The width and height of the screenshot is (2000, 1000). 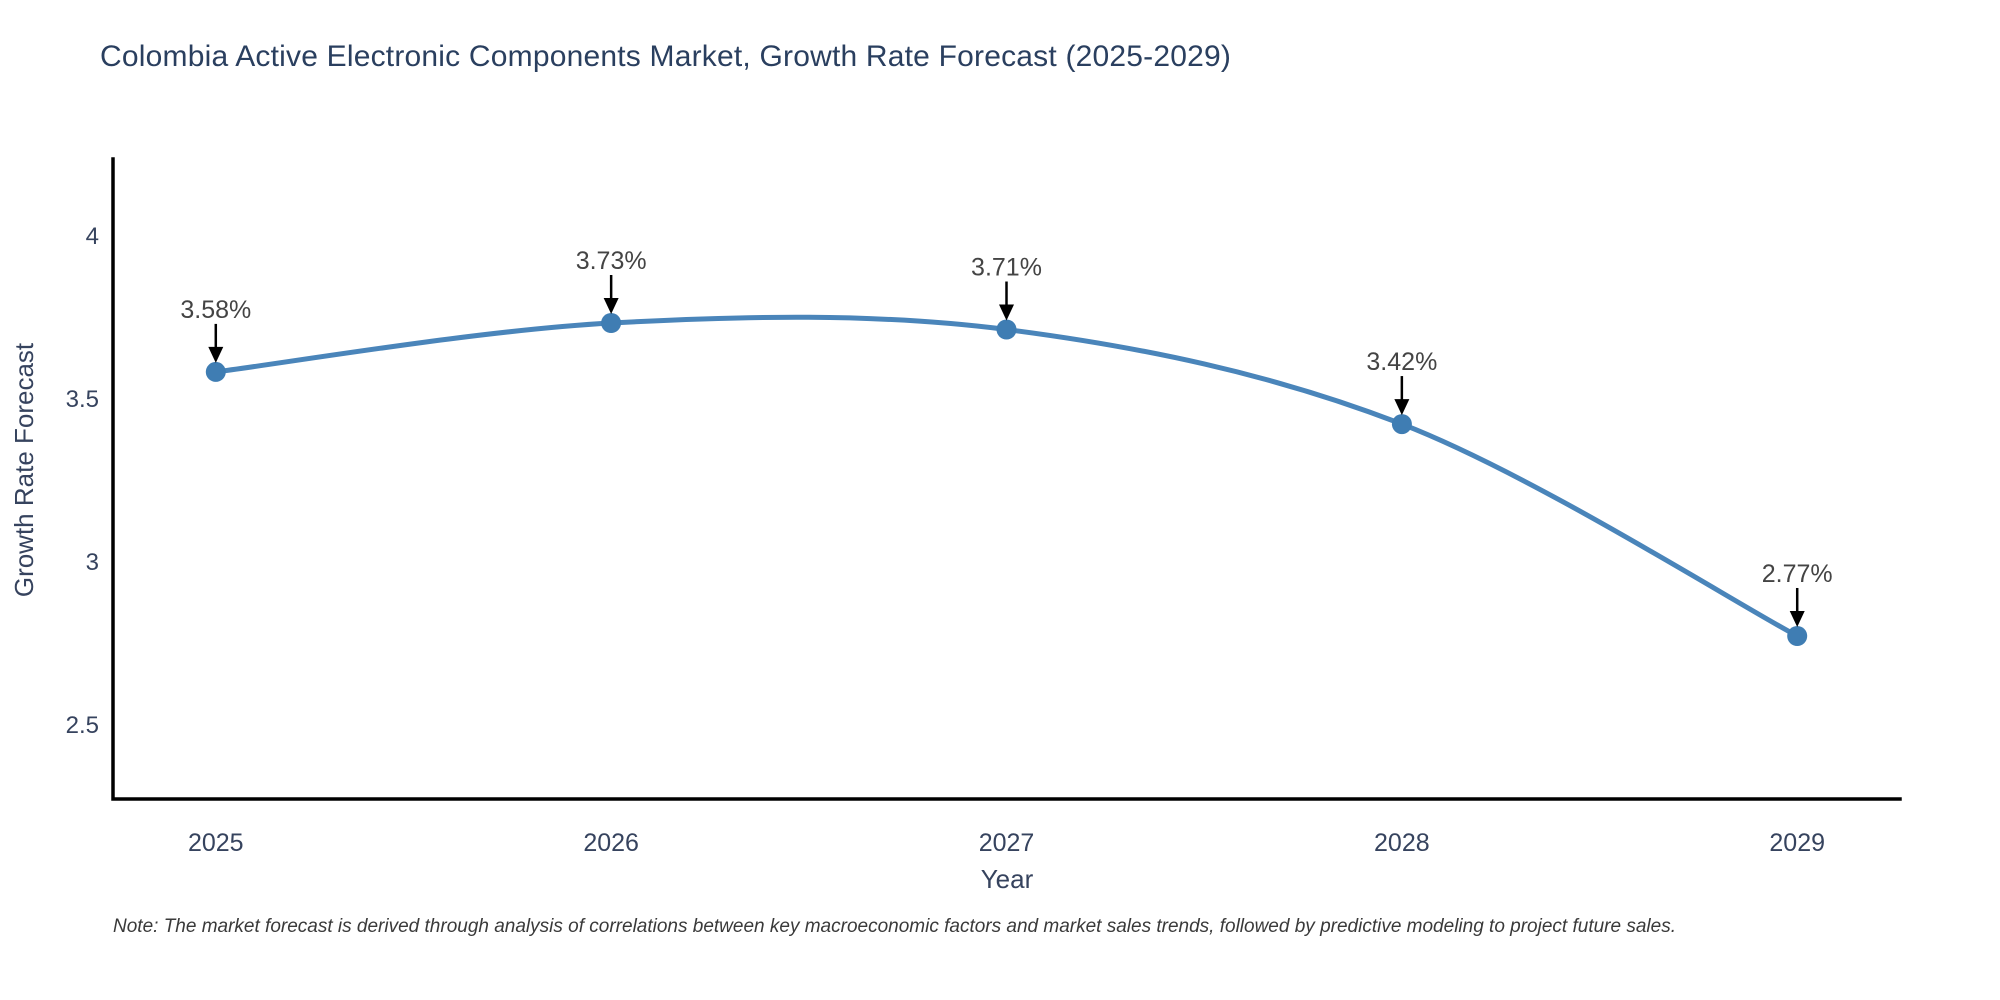 What do you see at coordinates (1006, 287) in the screenshot?
I see `annotation: 3.71%` at bounding box center [1006, 287].